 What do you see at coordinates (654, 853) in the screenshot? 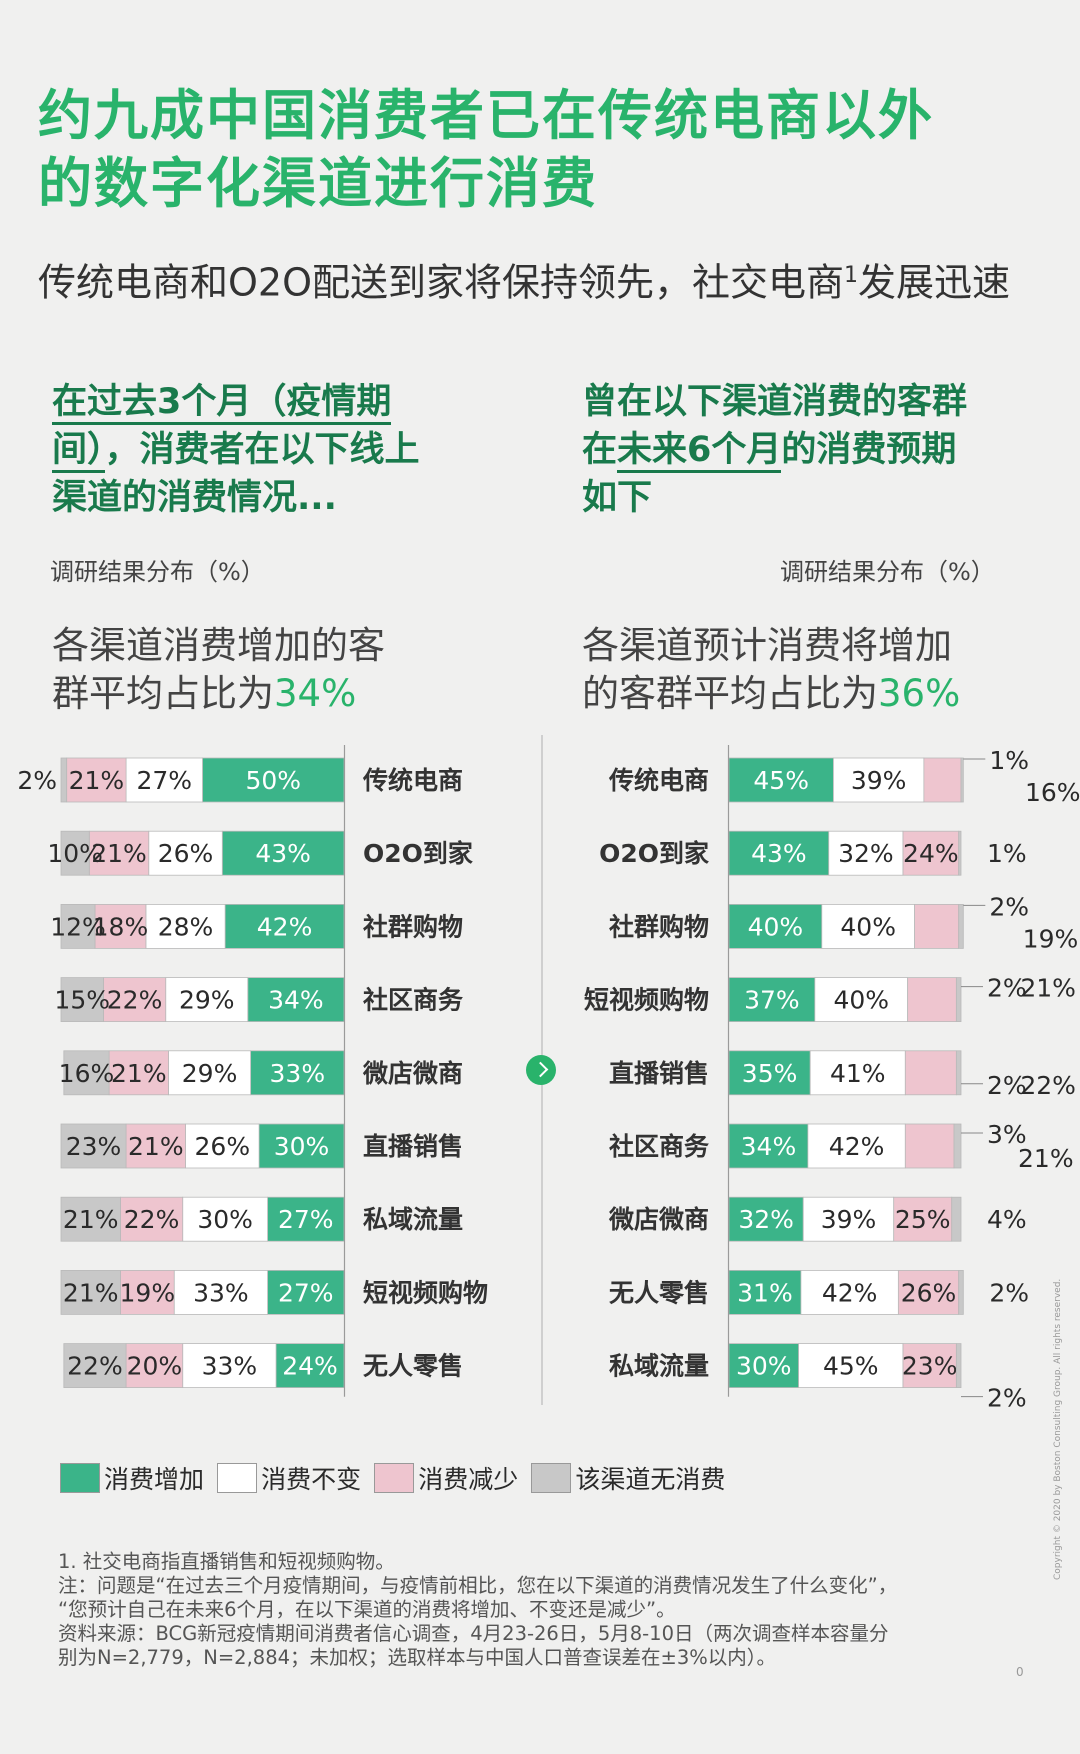
I see `category-label: O2O到家` at bounding box center [654, 853].